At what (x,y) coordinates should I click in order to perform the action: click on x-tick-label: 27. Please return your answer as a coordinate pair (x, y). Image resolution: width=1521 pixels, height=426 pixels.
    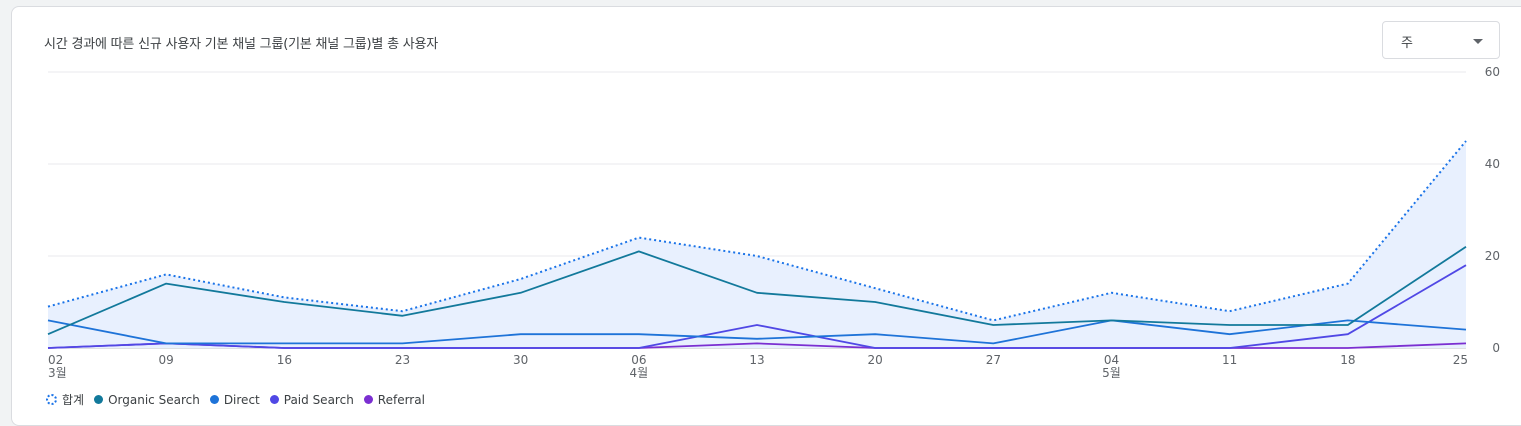
    Looking at the image, I should click on (993, 360).